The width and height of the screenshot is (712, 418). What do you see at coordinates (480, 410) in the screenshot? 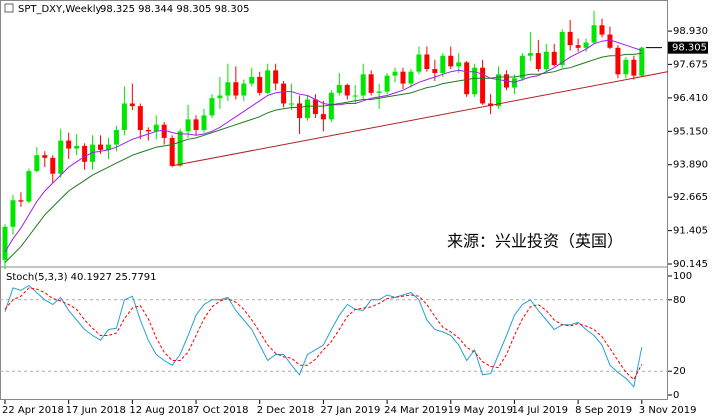
I see `x-tick-label: 19 May 2019` at bounding box center [480, 410].